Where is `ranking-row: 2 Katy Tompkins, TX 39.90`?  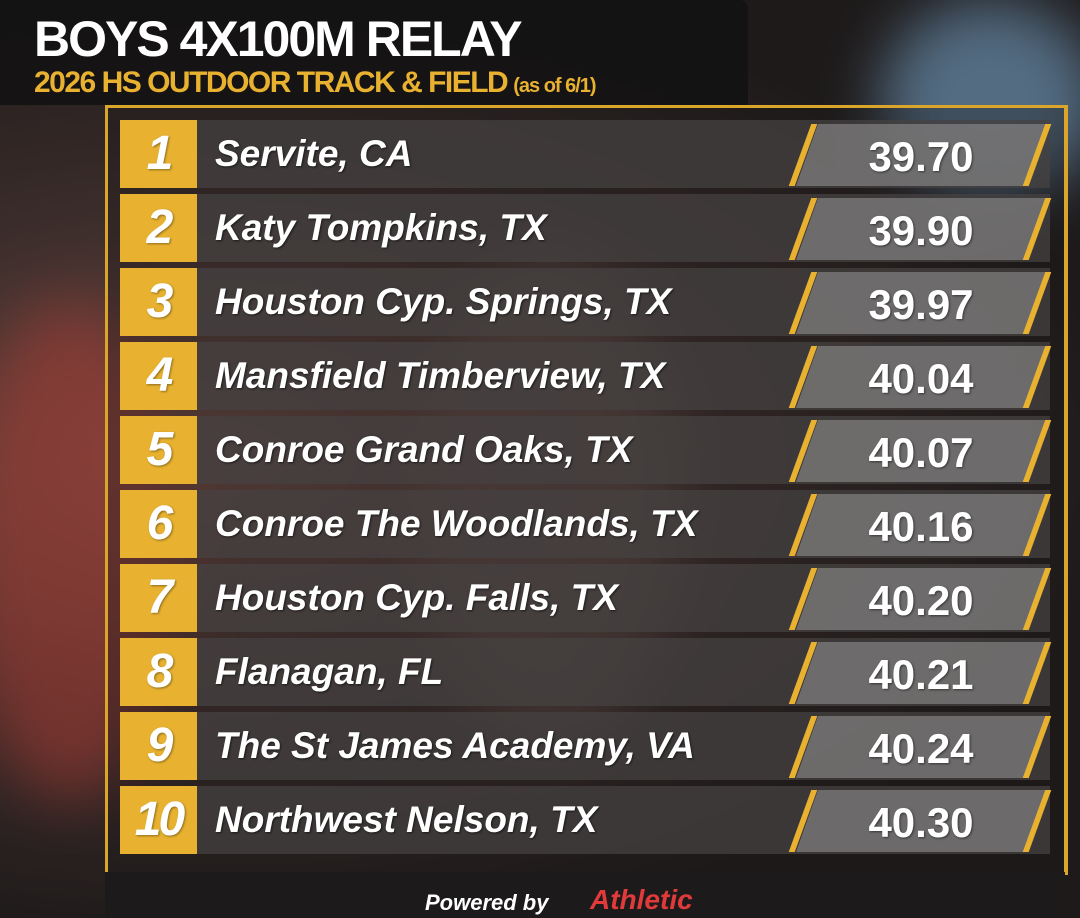 ranking-row: 2 Katy Tompkins, TX 39.90 is located at coordinates (586, 228).